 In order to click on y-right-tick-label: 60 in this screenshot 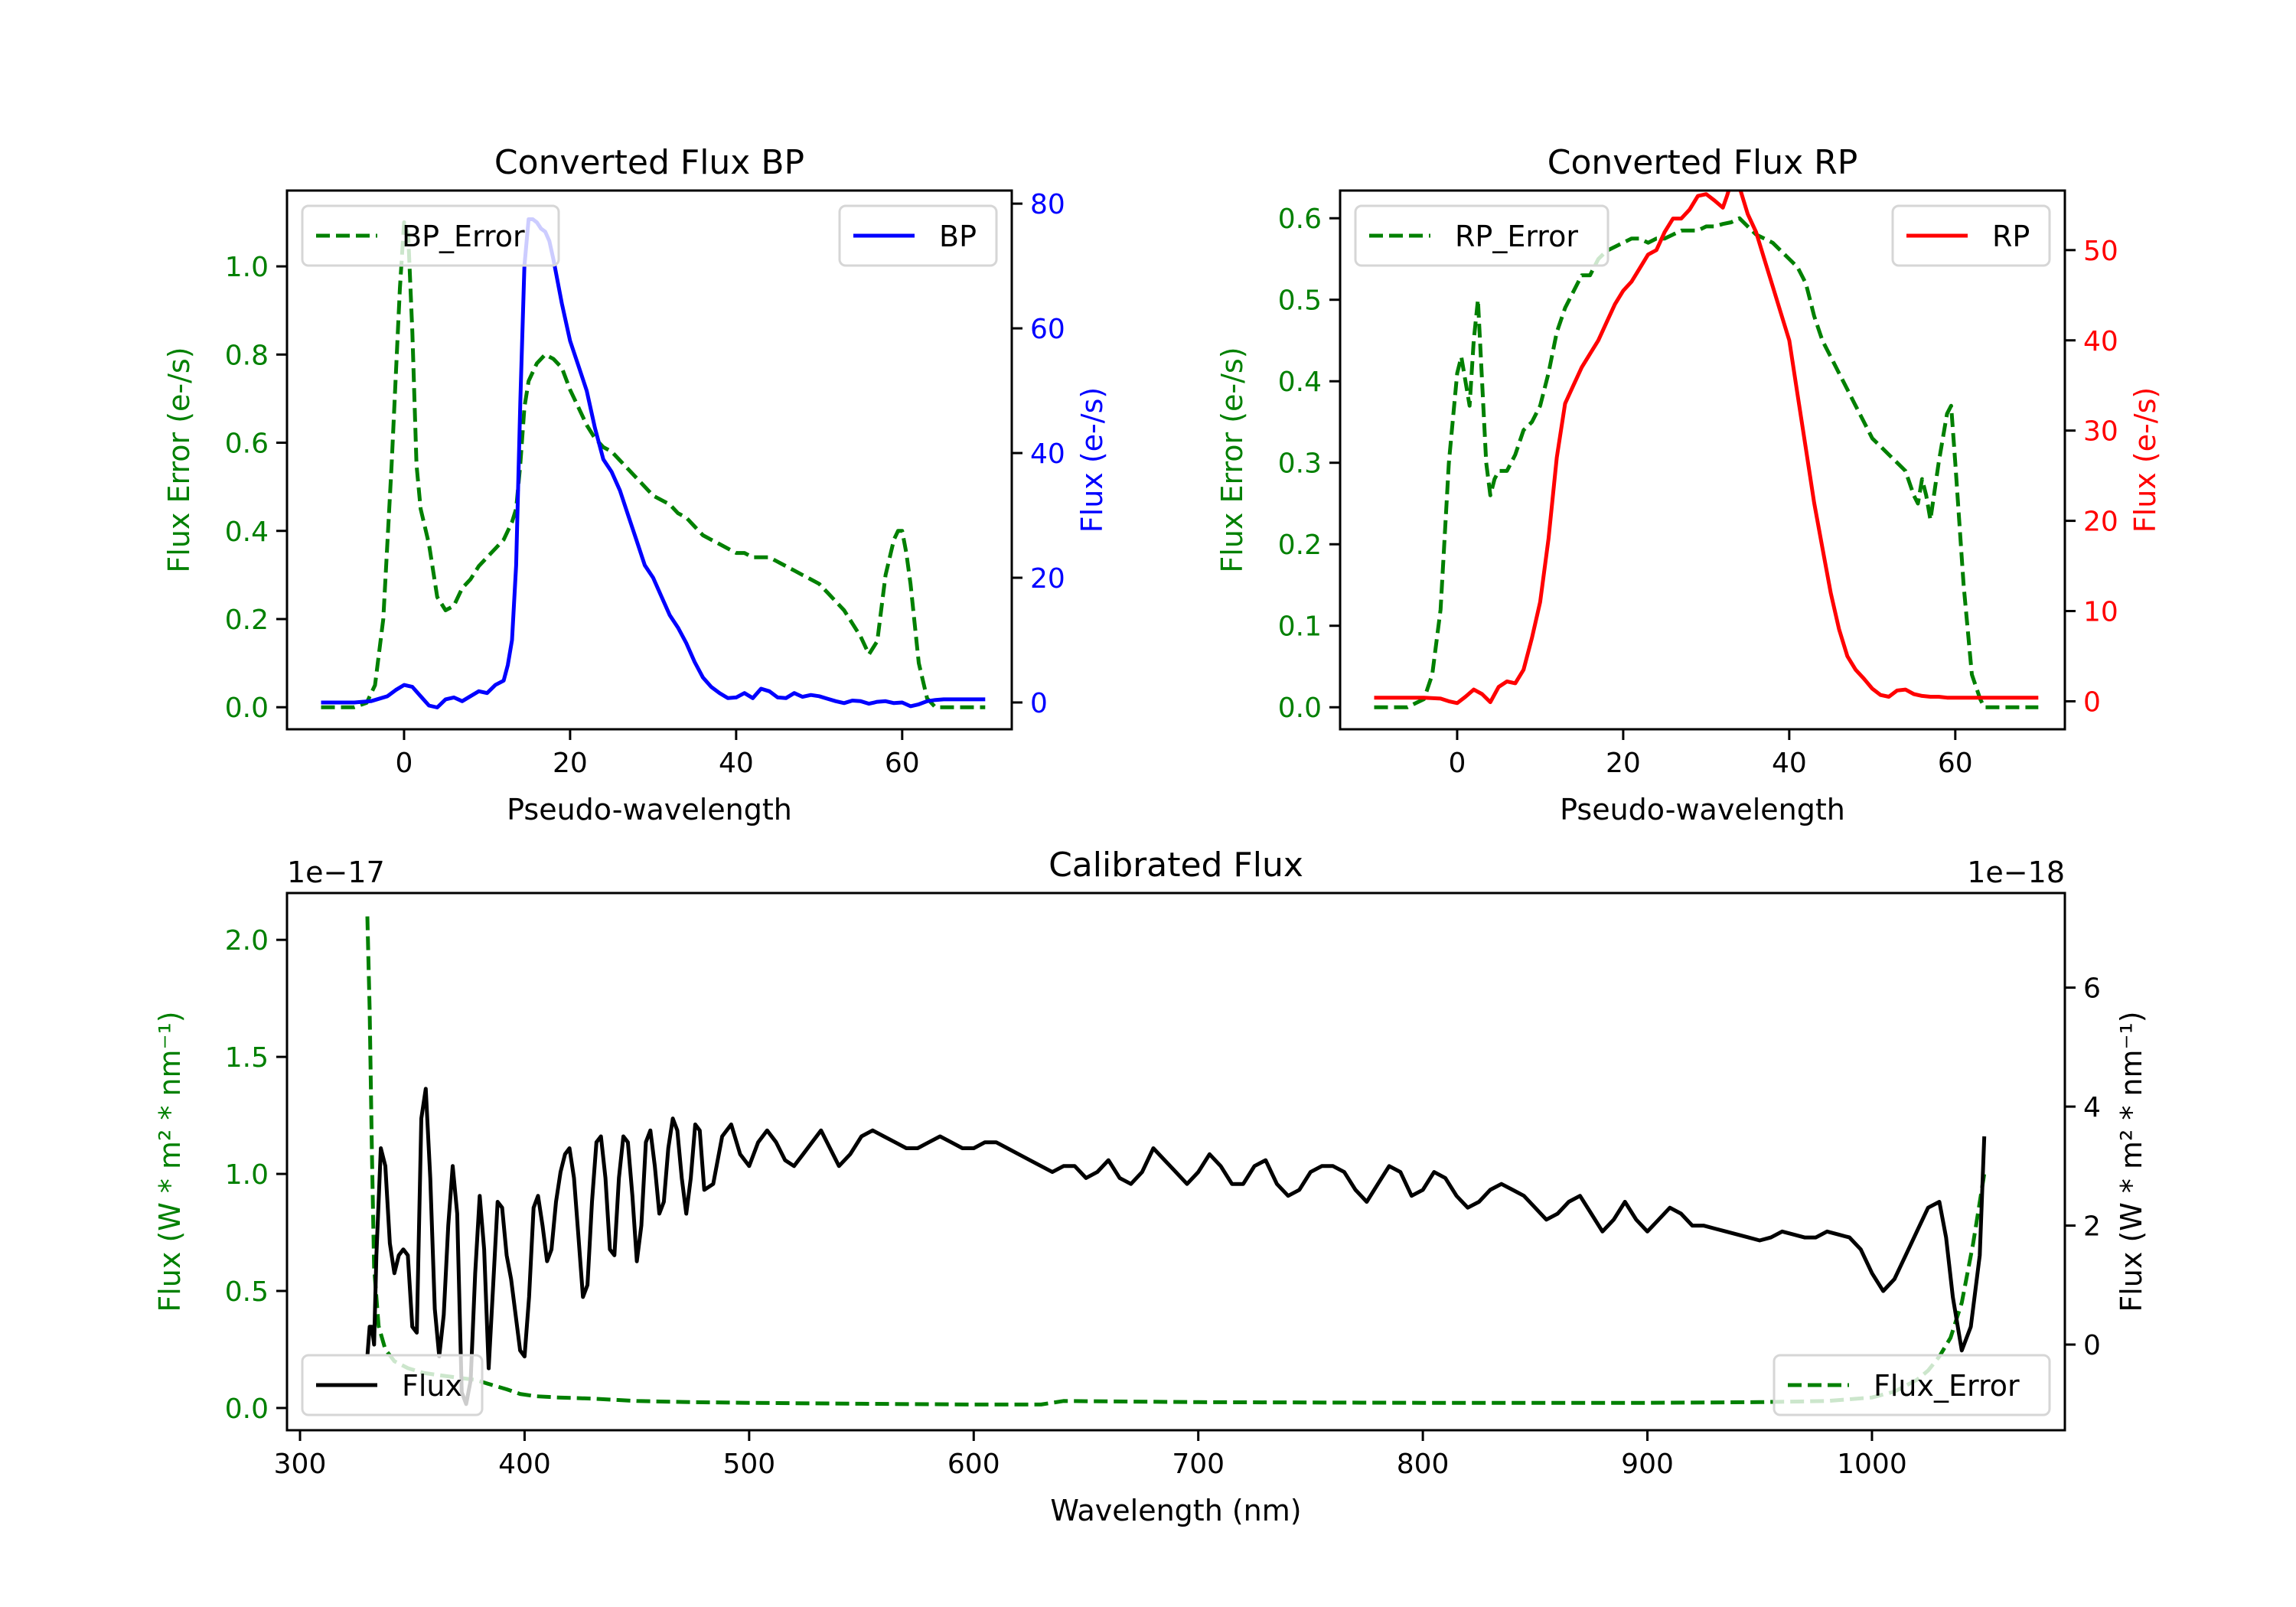, I will do `click(1047, 329)`.